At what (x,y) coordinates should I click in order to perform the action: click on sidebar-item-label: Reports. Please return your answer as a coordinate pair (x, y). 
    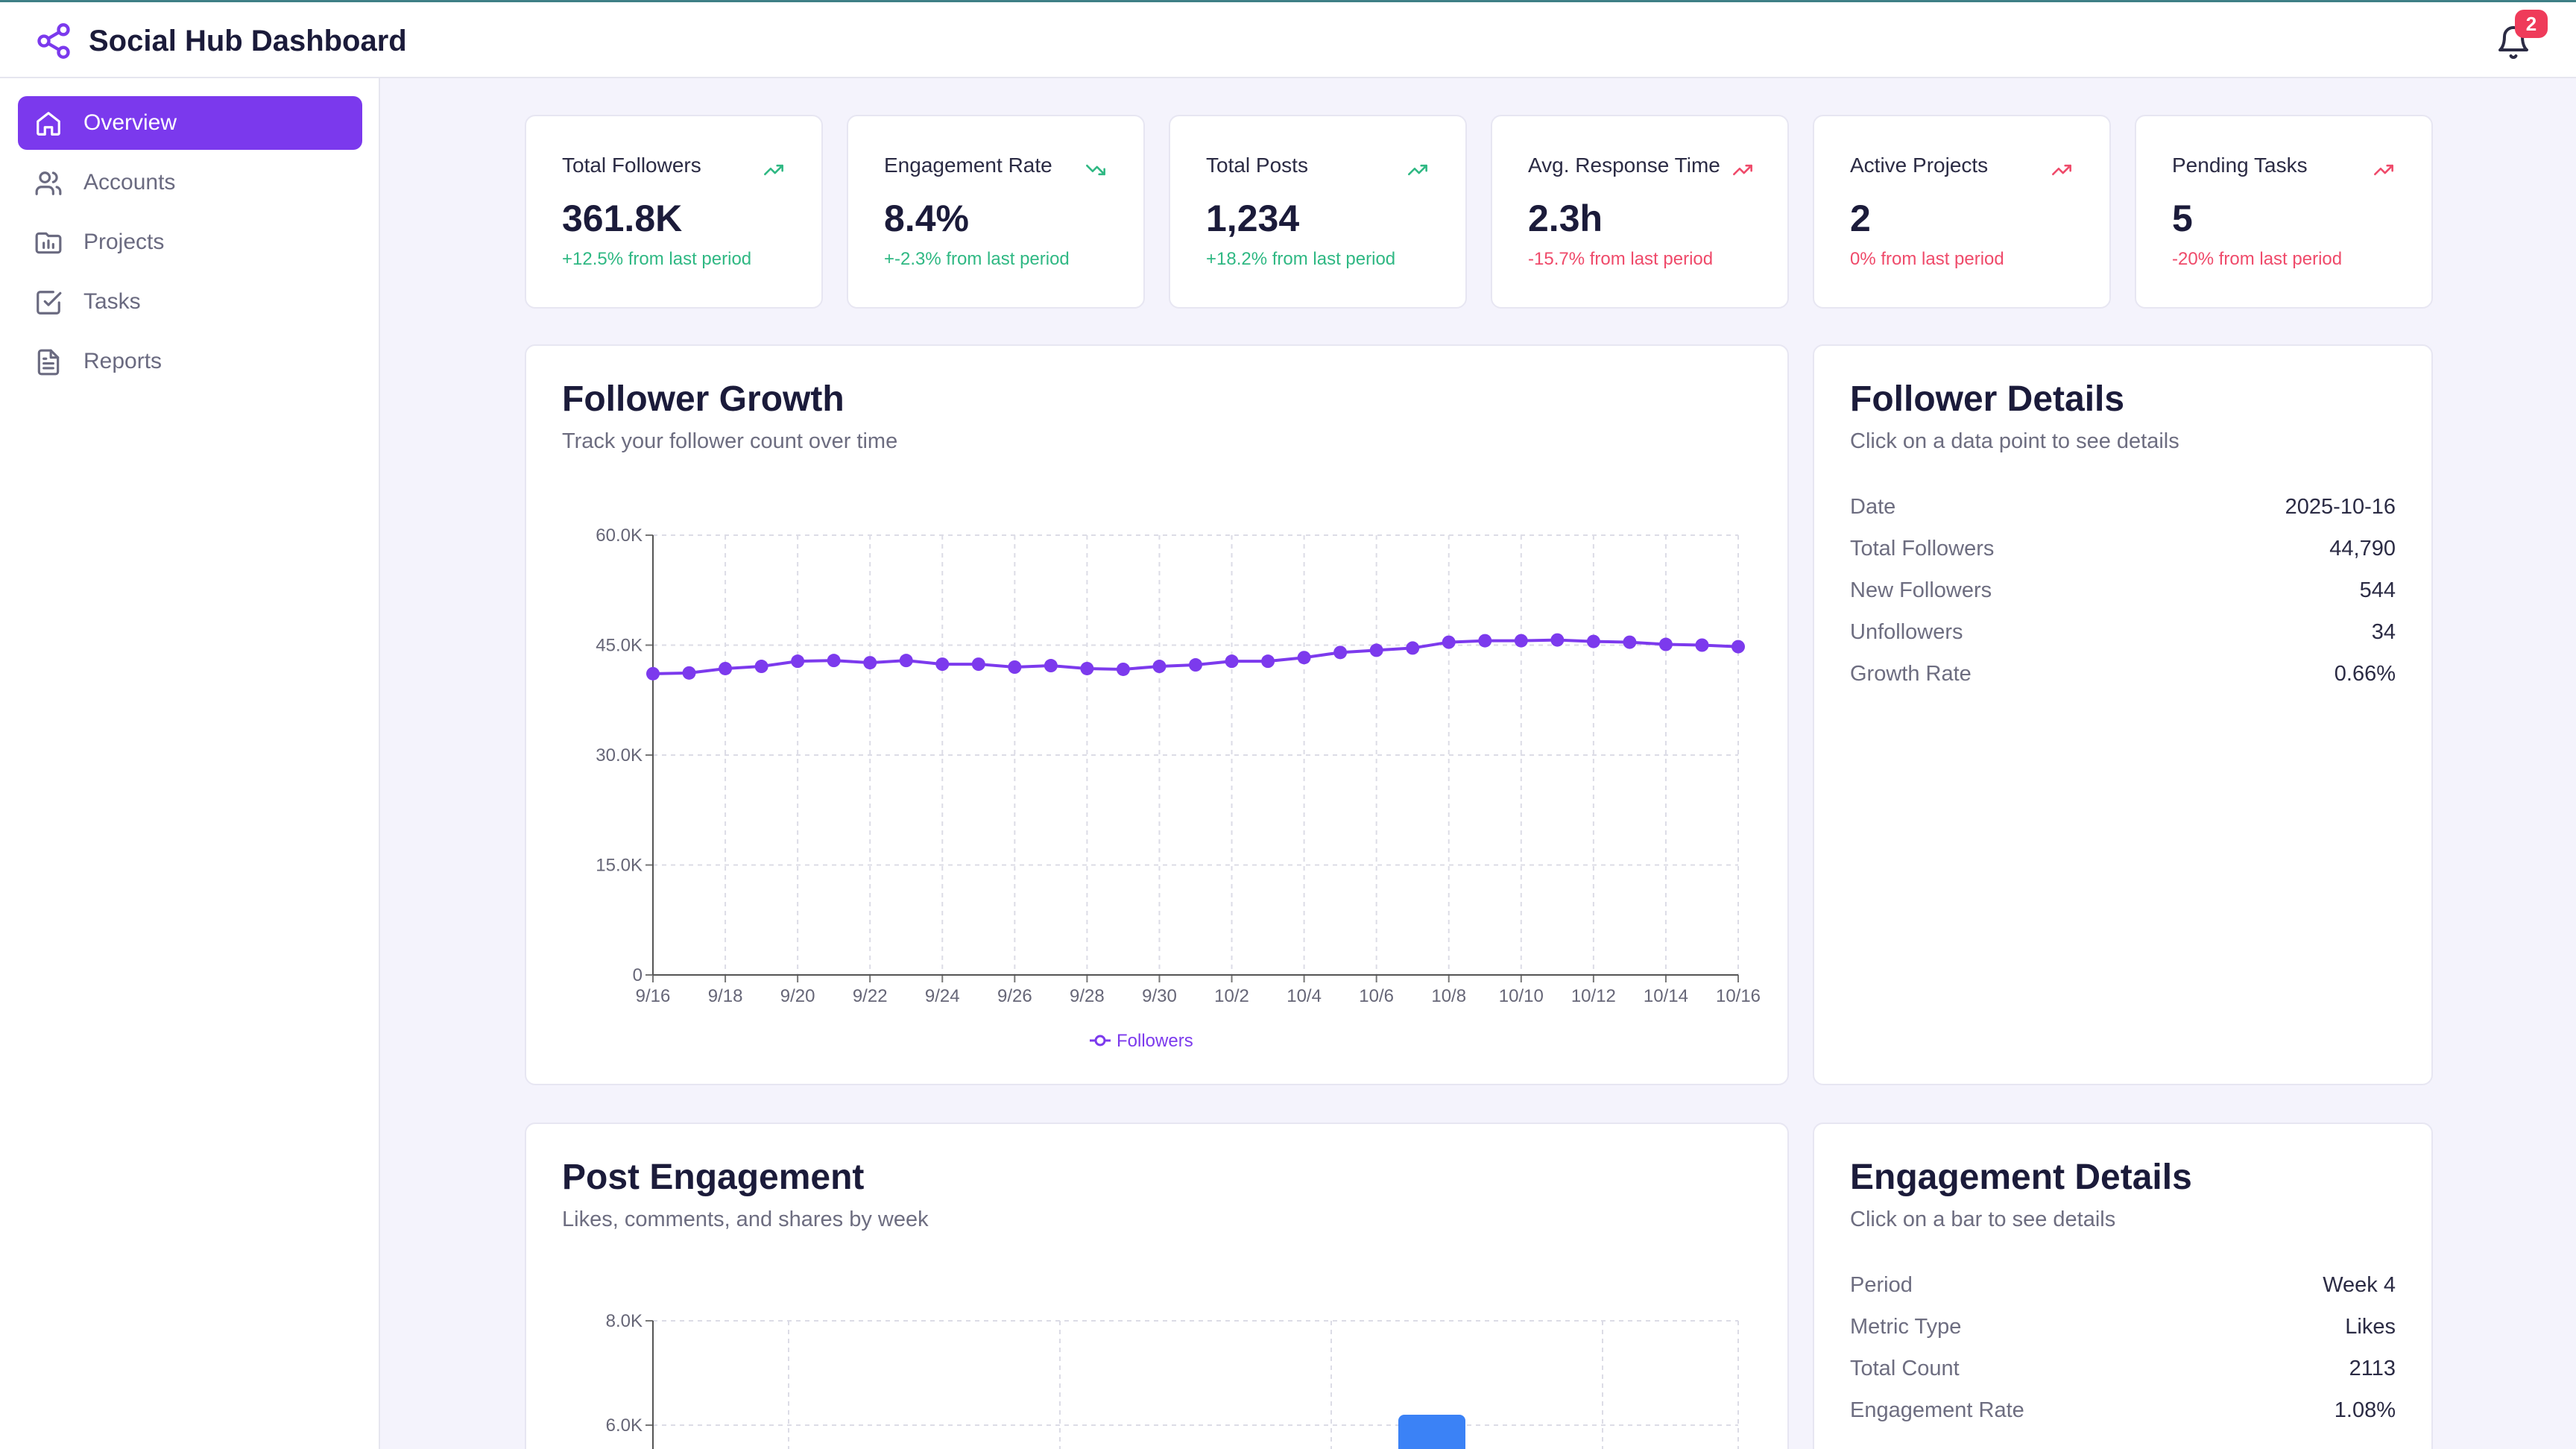
    Looking at the image, I should click on (122, 361).